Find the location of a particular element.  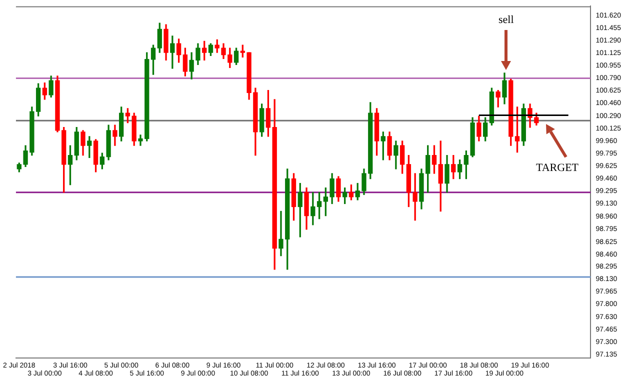

annotation: TARGET is located at coordinates (557, 168).